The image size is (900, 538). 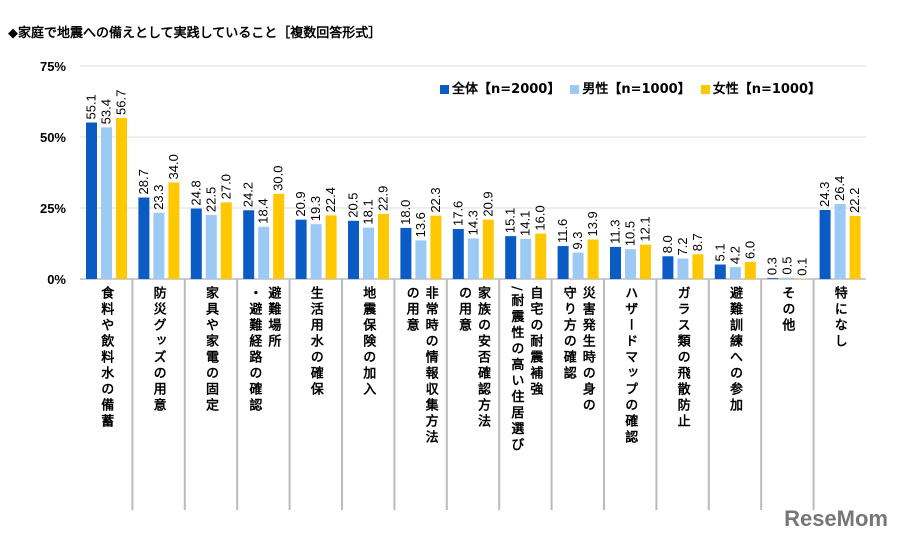 What do you see at coordinates (330, 199) in the screenshot?
I see `data-label: 22.4` at bounding box center [330, 199].